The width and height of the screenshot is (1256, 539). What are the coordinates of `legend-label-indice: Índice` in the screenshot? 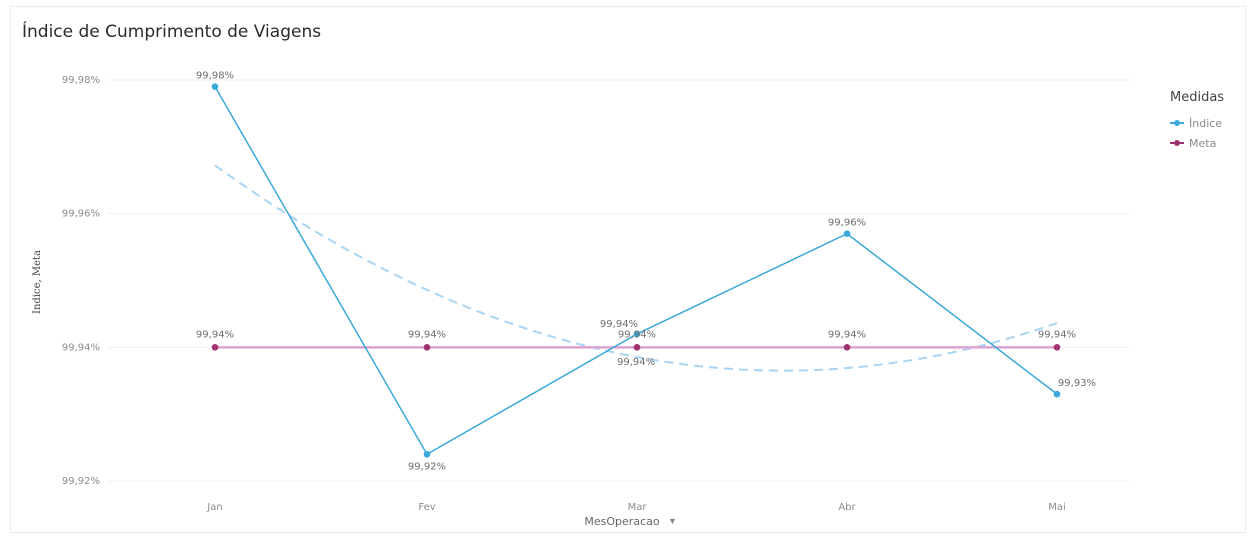 It's located at (1206, 123).